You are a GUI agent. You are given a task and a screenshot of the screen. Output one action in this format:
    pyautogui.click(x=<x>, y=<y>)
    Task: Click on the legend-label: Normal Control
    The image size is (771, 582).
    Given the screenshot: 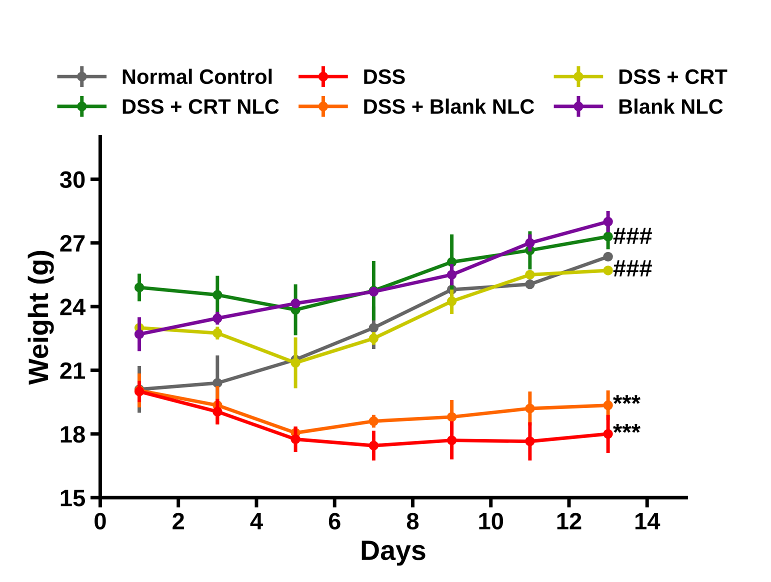 What is the action you would take?
    pyautogui.click(x=197, y=76)
    